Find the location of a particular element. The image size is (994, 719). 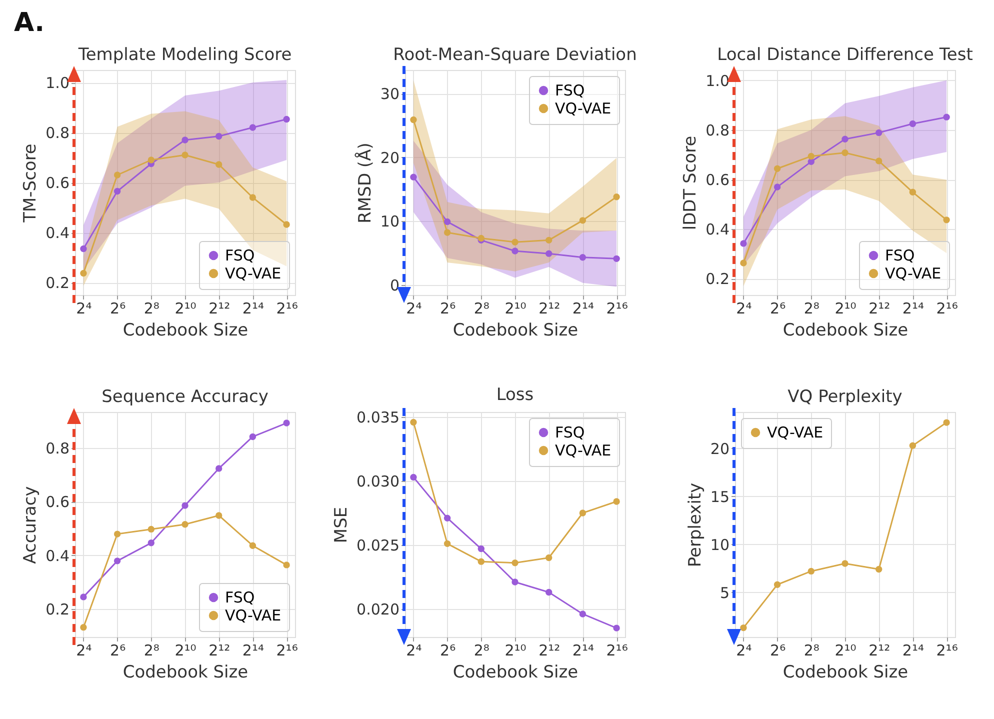

chart-title: Local Distance Difference Test is located at coordinates (845, 55).